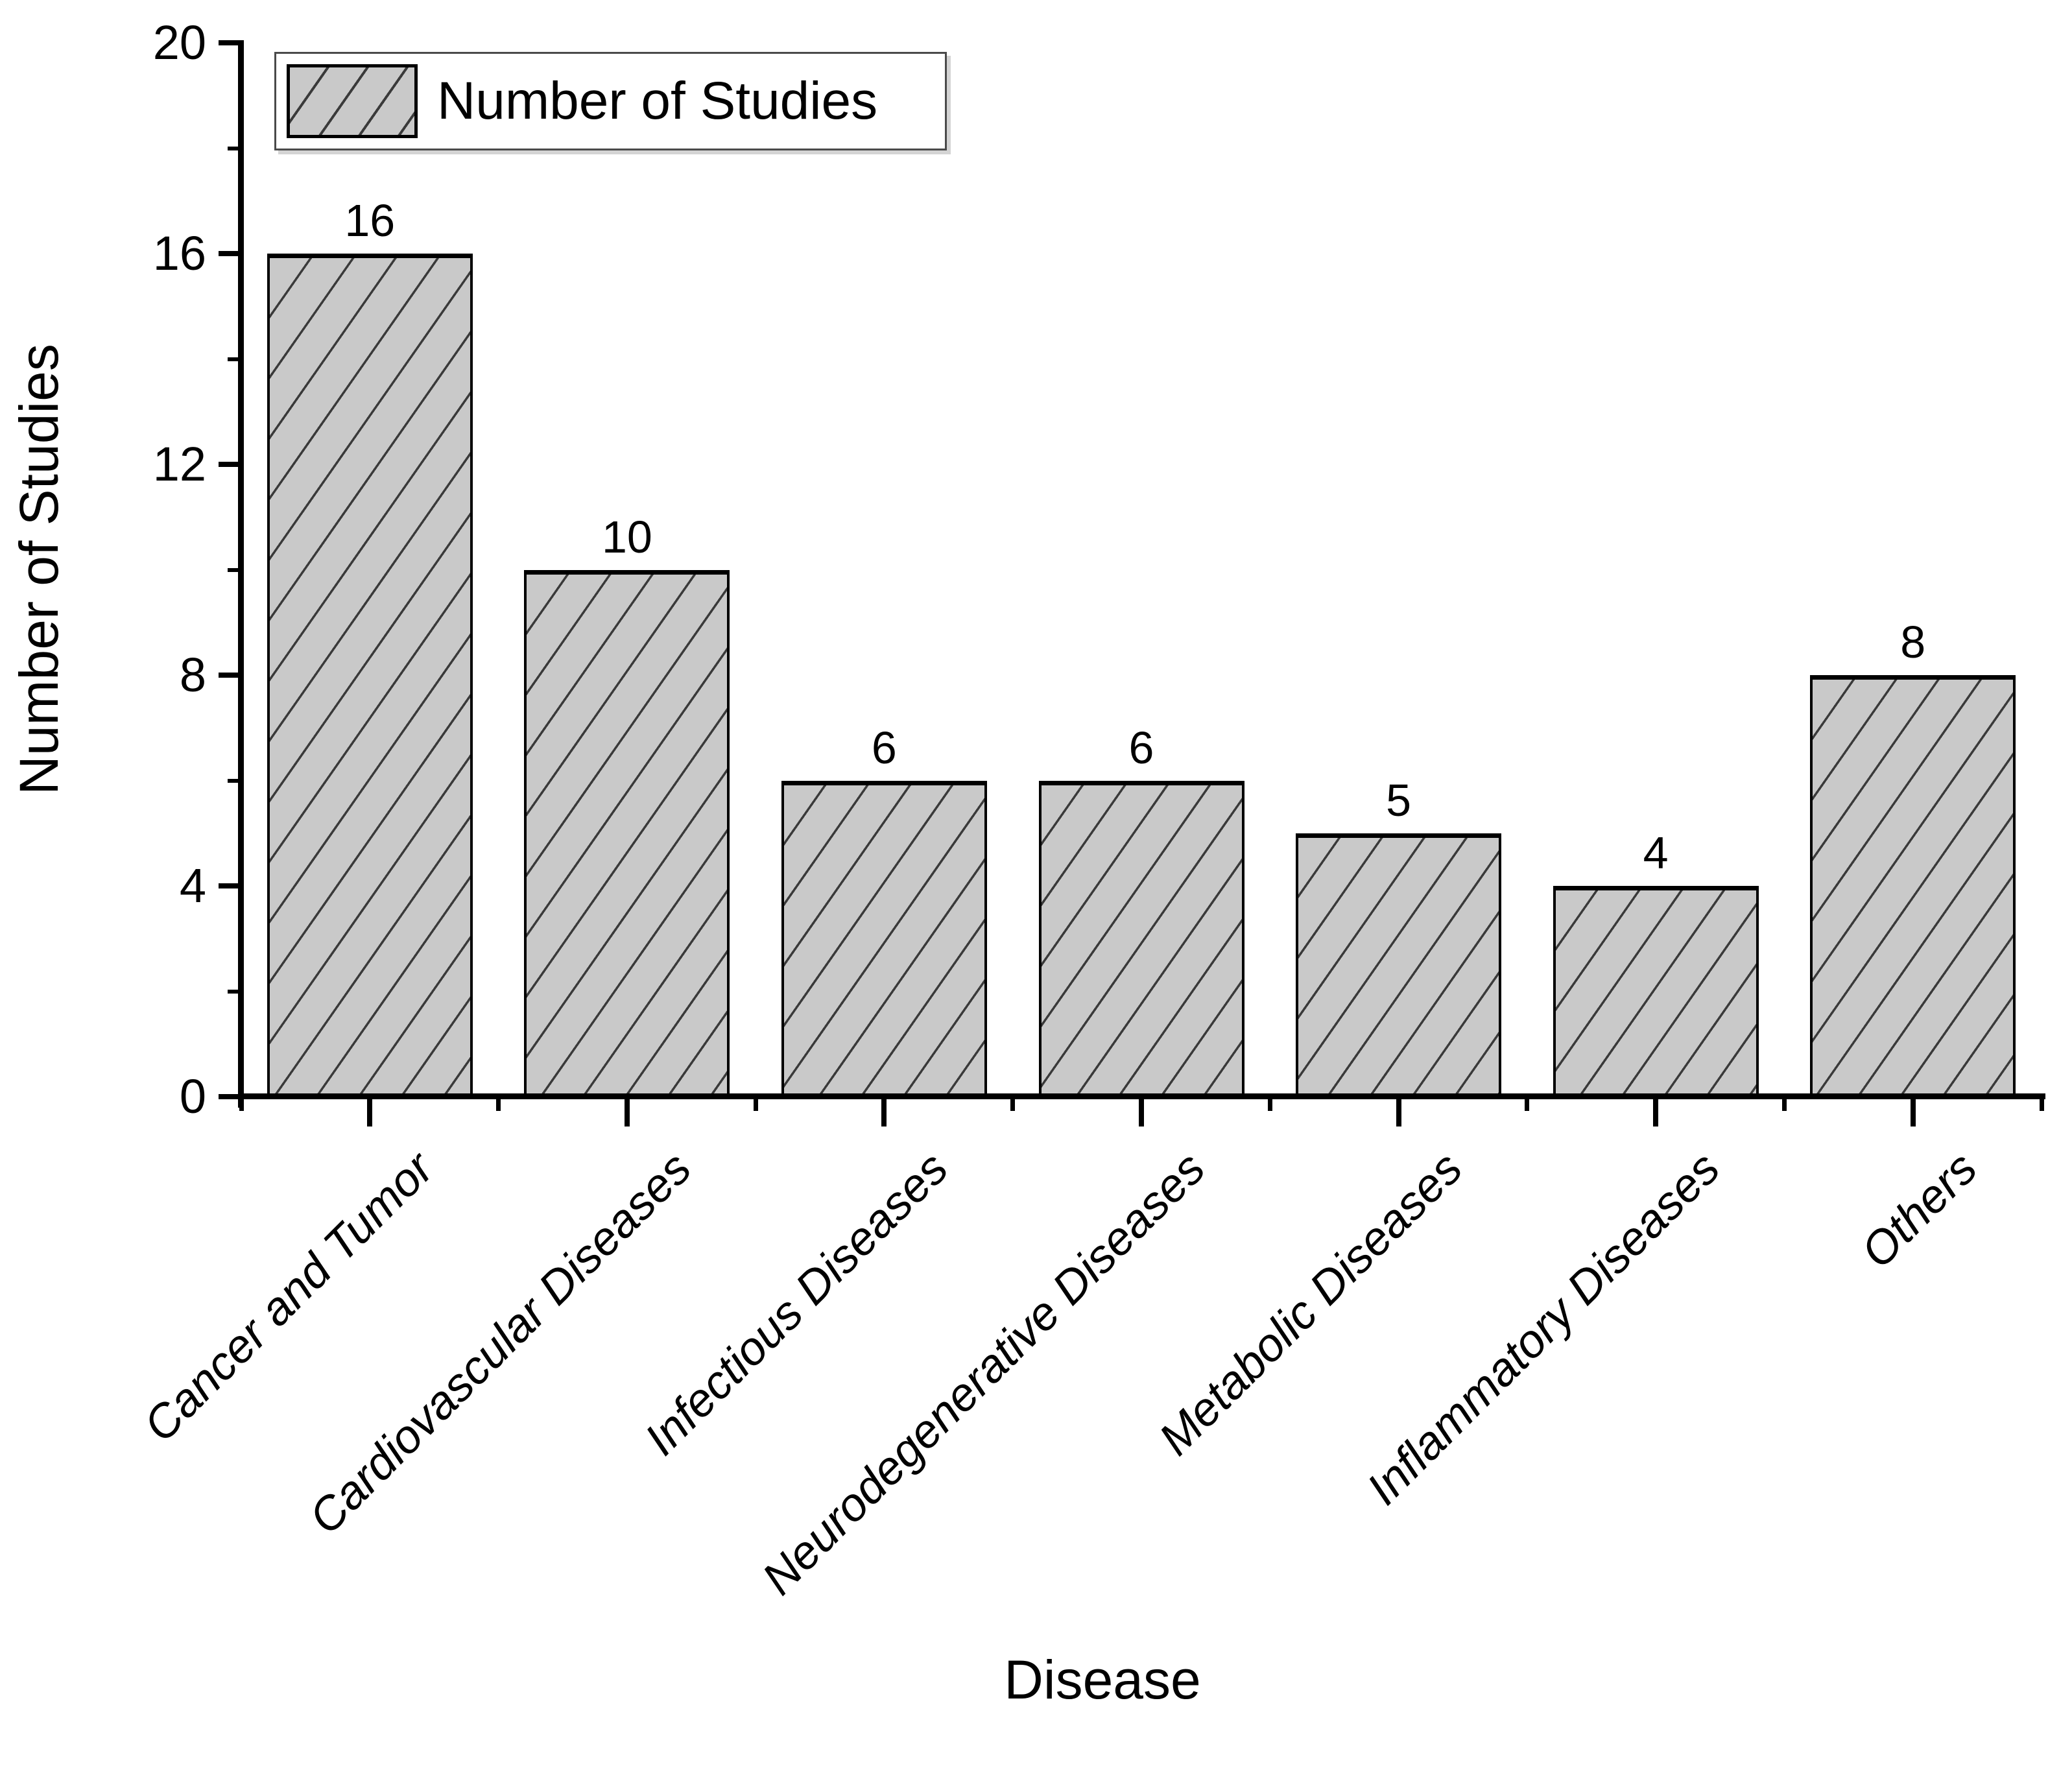 This screenshot has width=2072, height=1788. Describe the element at coordinates (626, 536) in the screenshot. I see `bar-value-label: 10` at that location.